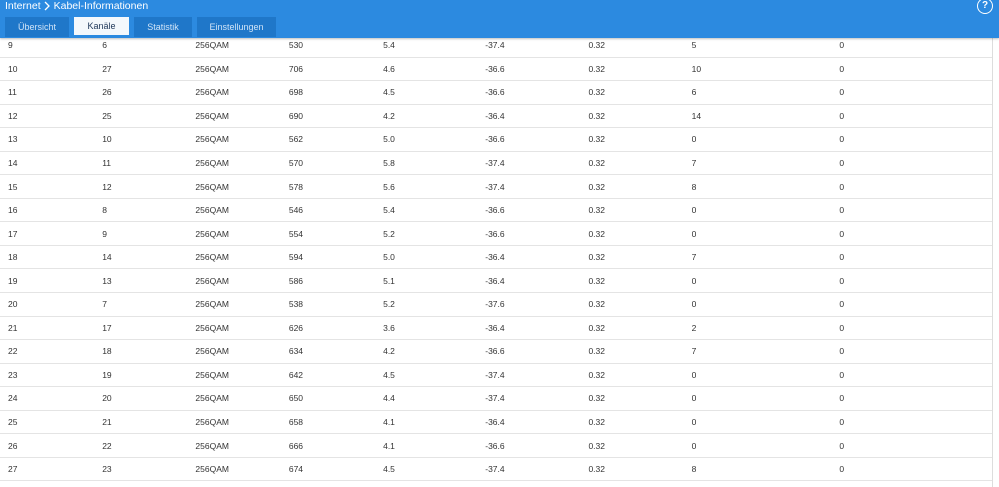 This screenshot has height=487, width=999. I want to click on table-row: 17 9 256QAM 554 5.2 -36.6 0.32 0 0, so click(496, 233).